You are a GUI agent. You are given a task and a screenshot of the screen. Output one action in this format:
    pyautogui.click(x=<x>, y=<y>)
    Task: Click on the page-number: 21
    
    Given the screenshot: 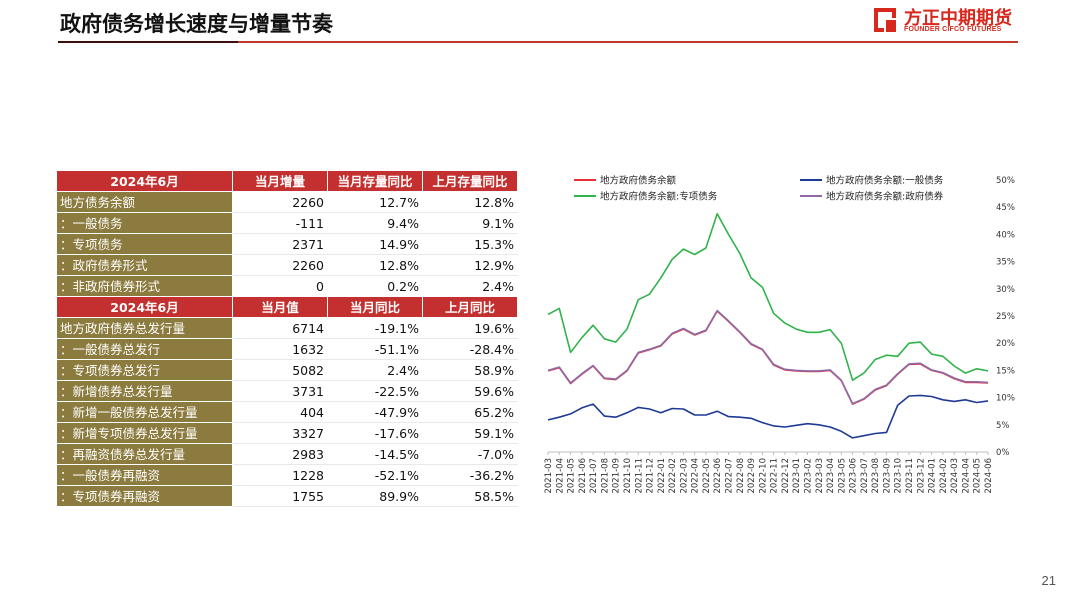 What is the action you would take?
    pyautogui.click(x=1048, y=580)
    